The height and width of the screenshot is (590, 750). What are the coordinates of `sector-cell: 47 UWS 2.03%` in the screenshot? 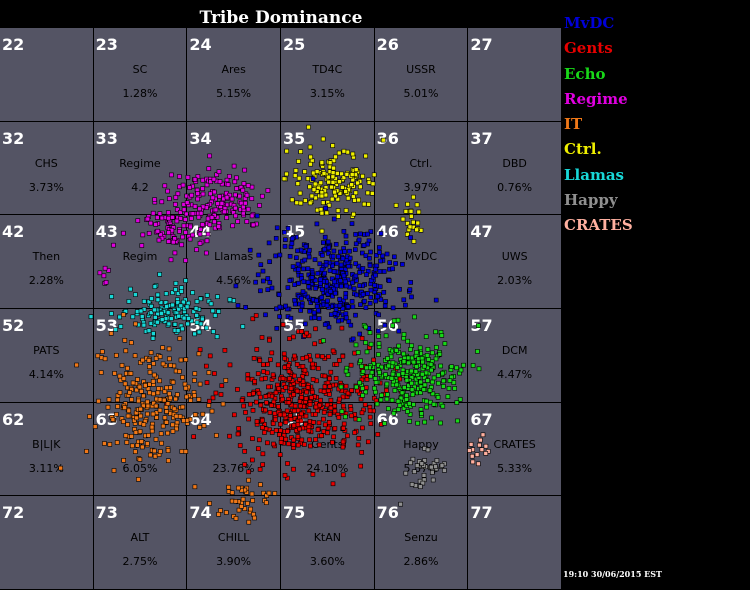 It's located at (515, 262).